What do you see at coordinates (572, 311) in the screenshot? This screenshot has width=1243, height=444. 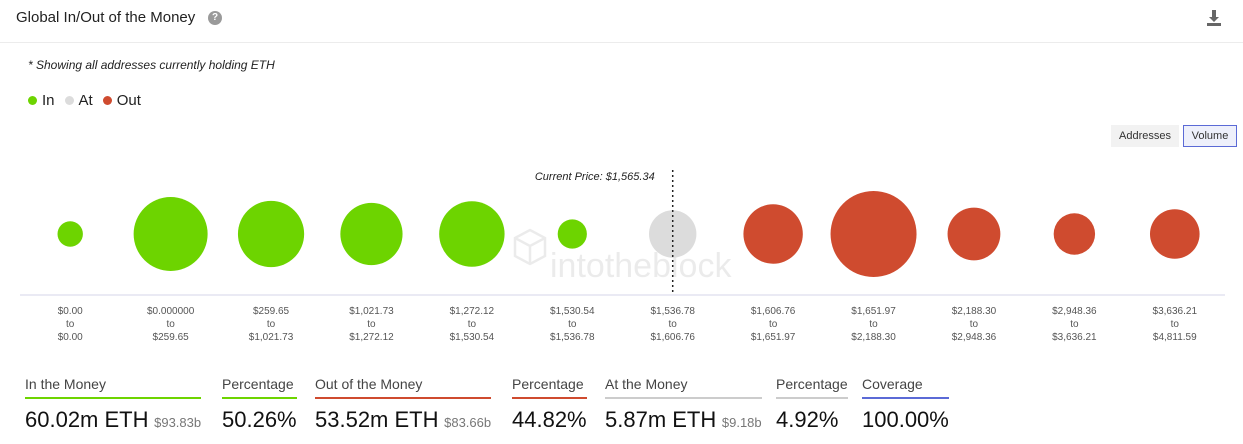 I see `tick-label-5-0: $1,530.54` at bounding box center [572, 311].